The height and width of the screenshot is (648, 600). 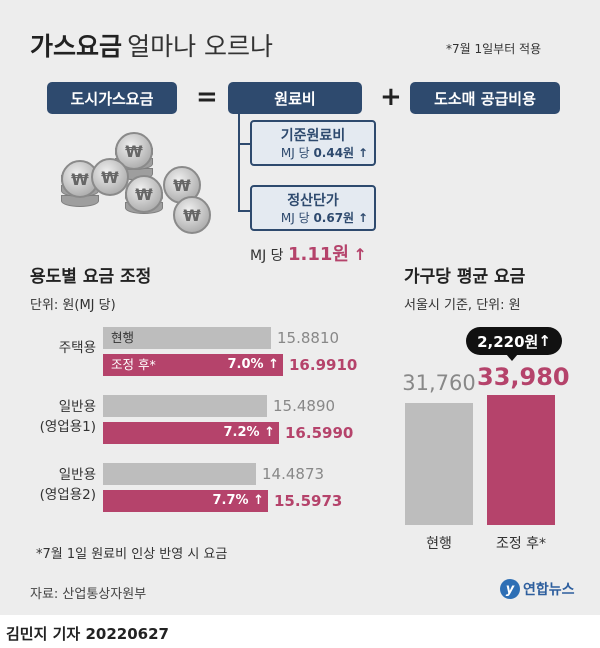 What do you see at coordinates (238, 500) in the screenshot?
I see `change-percent: 7.7% ↑` at bounding box center [238, 500].